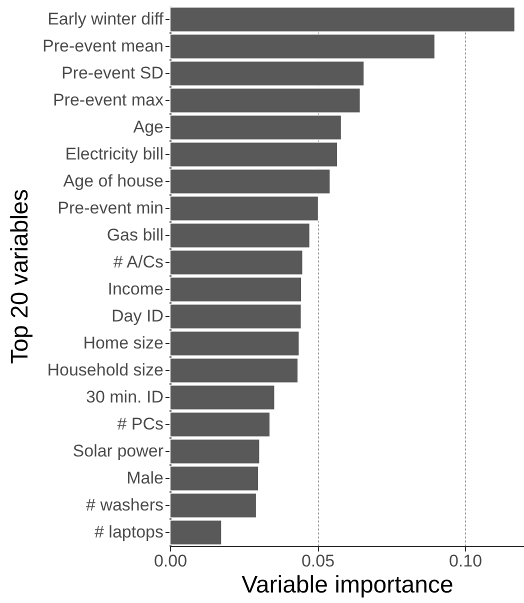  I want to click on y-tick-label: Income, so click(136, 289).